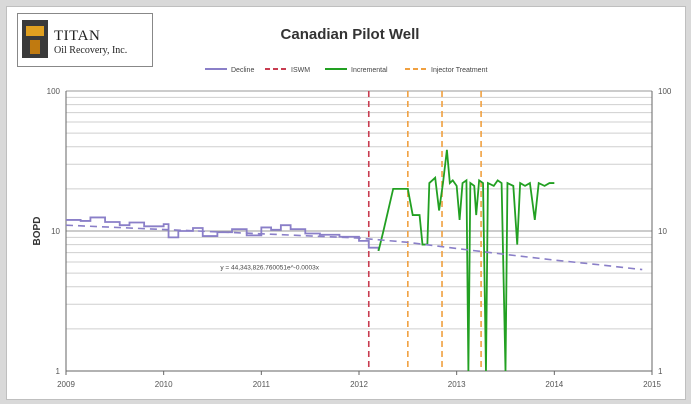 The height and width of the screenshot is (404, 691). Describe the element at coordinates (652, 384) in the screenshot. I see `x-tick-label: 2015` at that location.